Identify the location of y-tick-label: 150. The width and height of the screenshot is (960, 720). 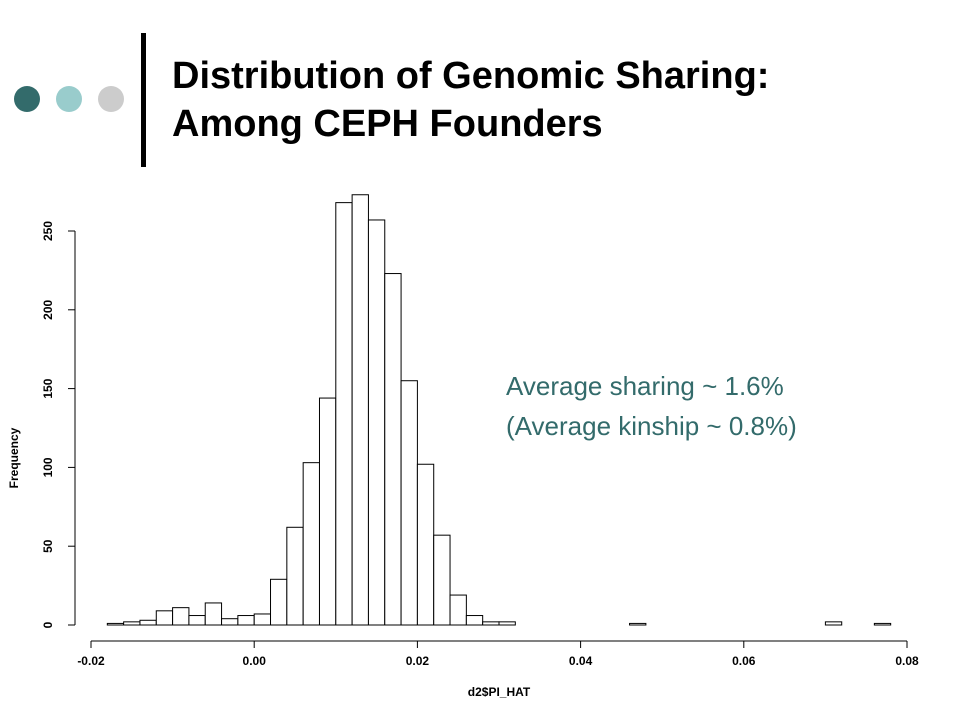
(48, 388).